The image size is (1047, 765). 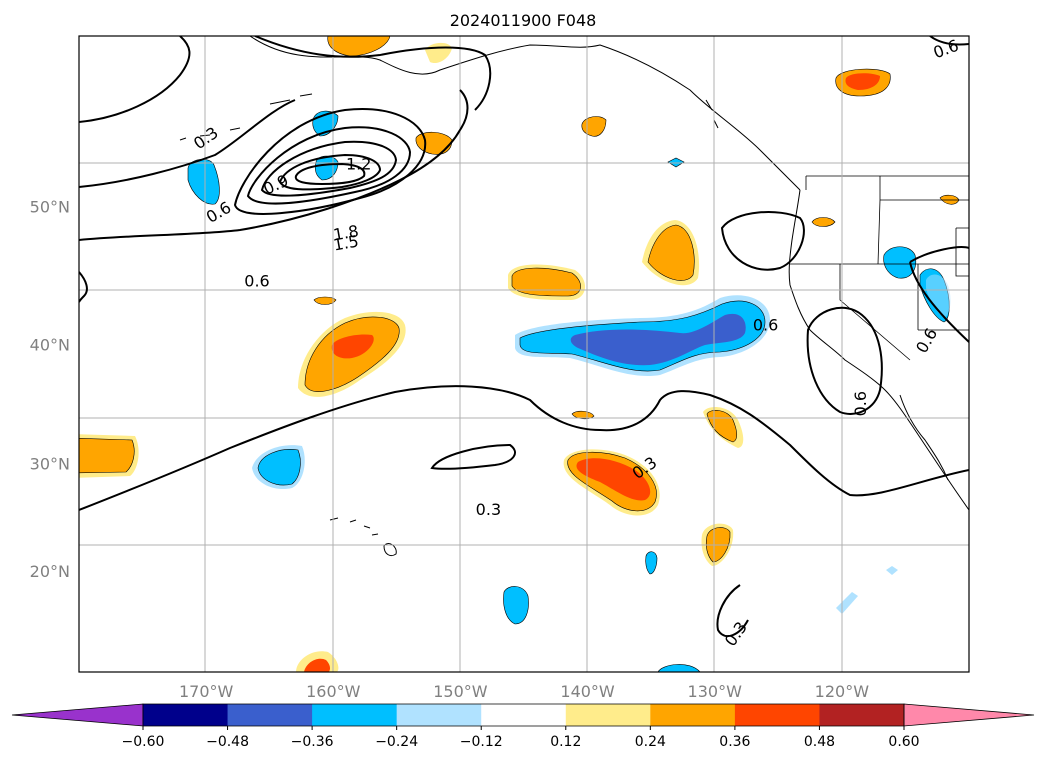 What do you see at coordinates (346, 232) in the screenshot?
I see `contour-label: 1.8` at bounding box center [346, 232].